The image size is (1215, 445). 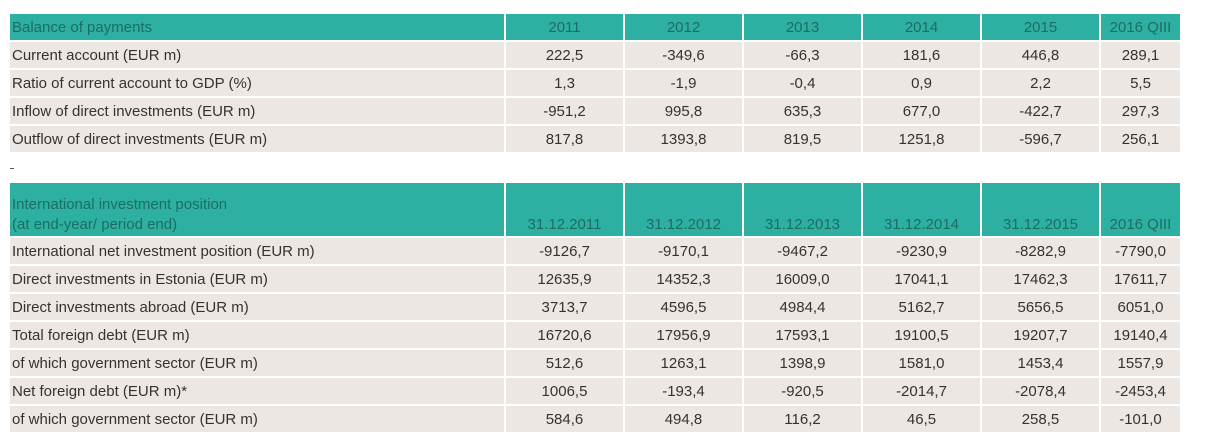 What do you see at coordinates (921, 83) in the screenshot?
I see `table-cell: 0,9` at bounding box center [921, 83].